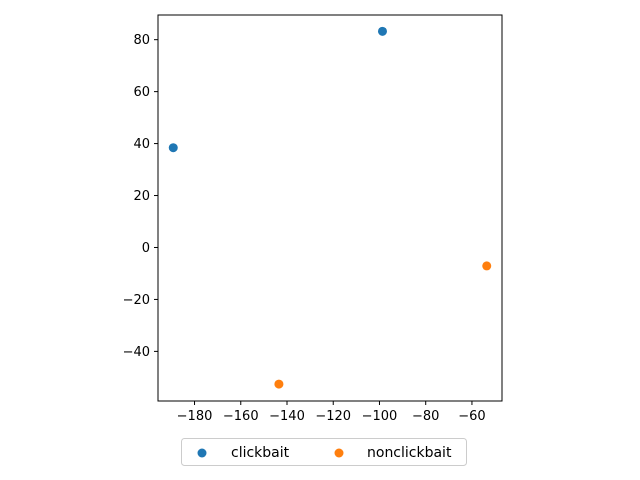 This screenshot has height=480, width=640. I want to click on y-axis: −40 −20 0 20 40 60 80, so click(140, 196).